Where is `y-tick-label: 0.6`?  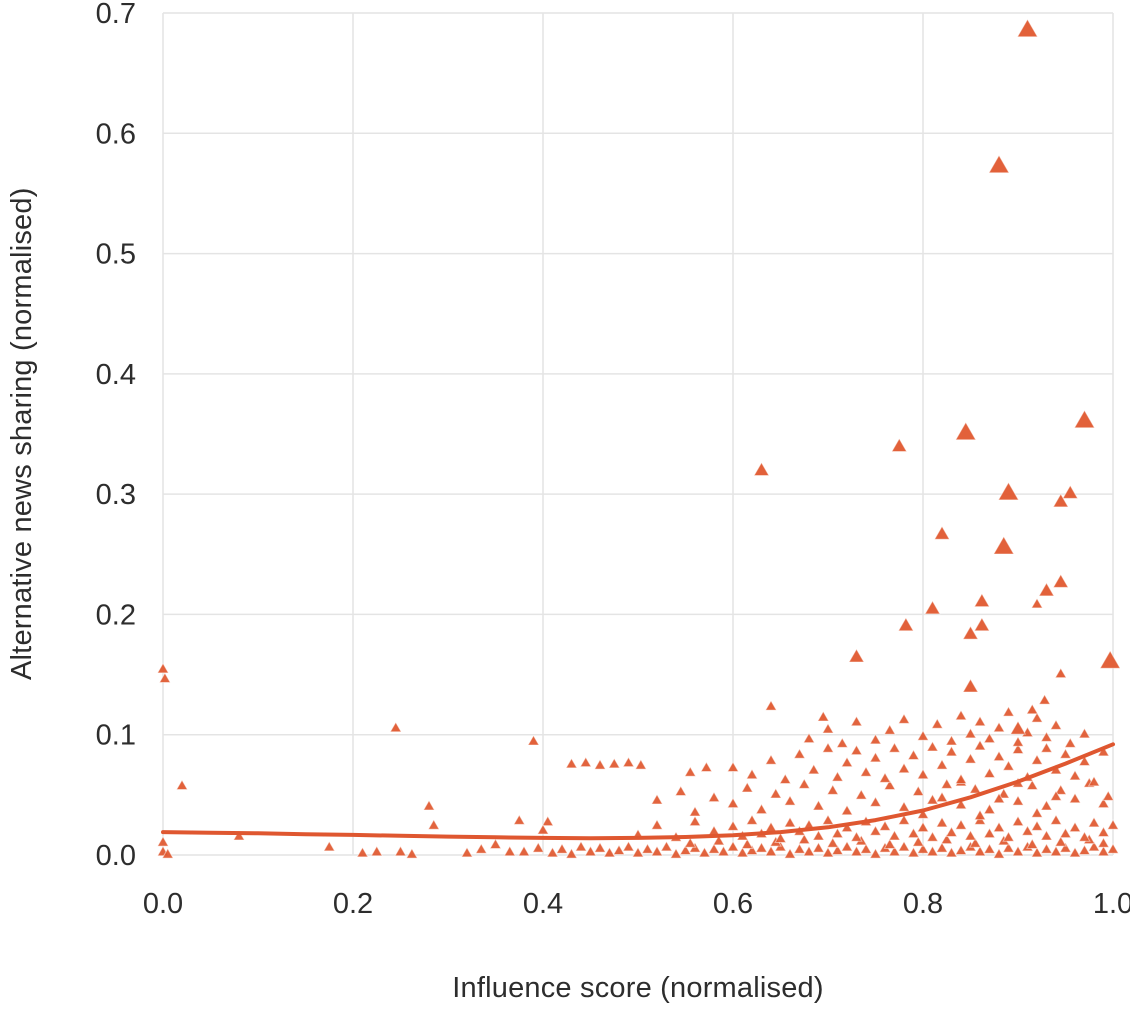
y-tick-label: 0.6 is located at coordinates (116, 134).